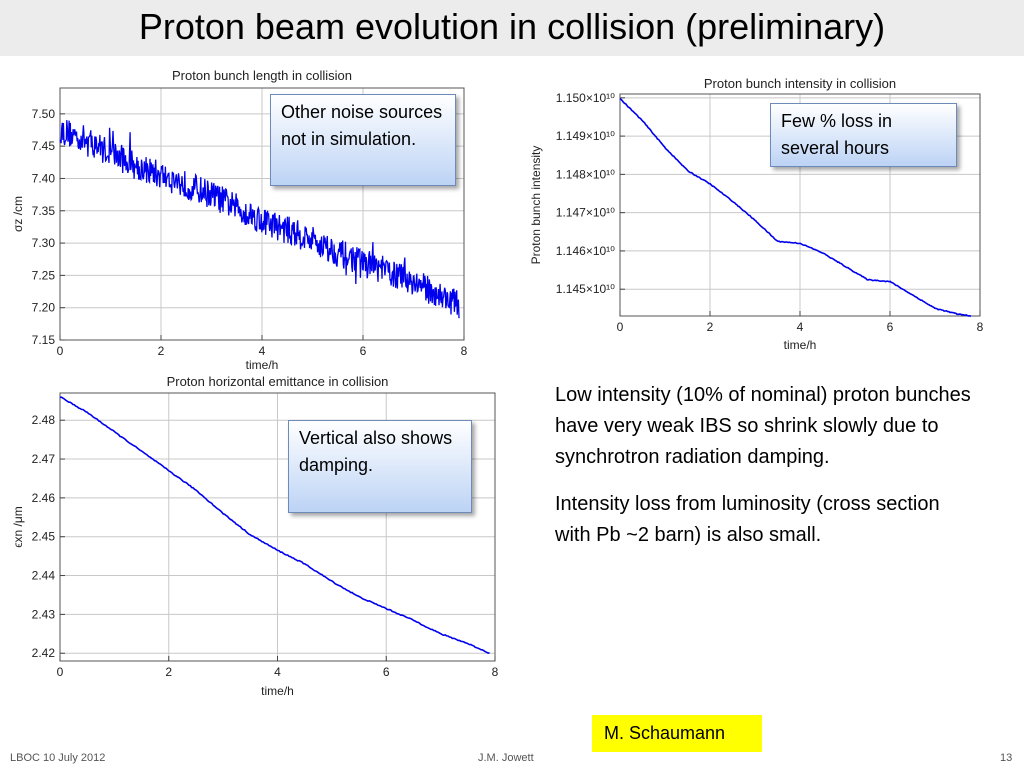 The image size is (1024, 768). I want to click on length-ytick-label: 7.50, so click(44, 114).